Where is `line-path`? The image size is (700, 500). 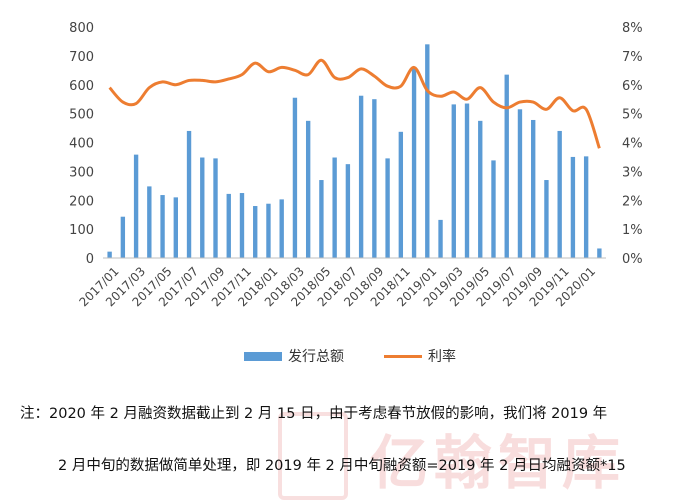
line-path is located at coordinates (354, 103).